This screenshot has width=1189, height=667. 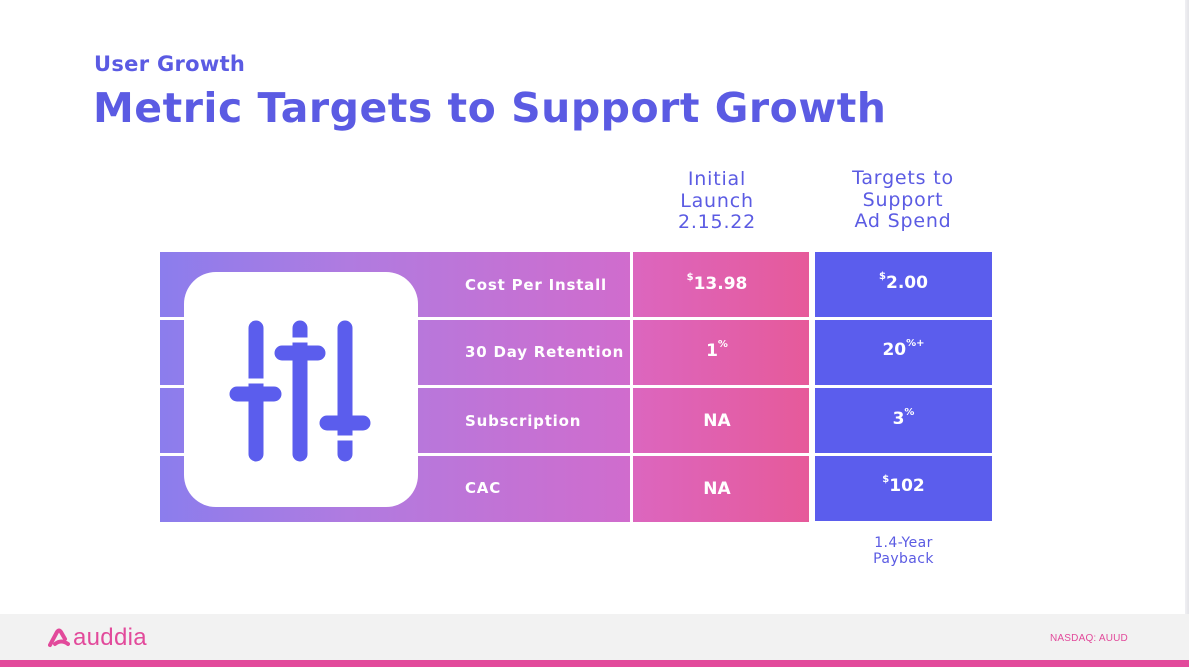 I want to click on initial-value-cac: NA, so click(x=717, y=489).